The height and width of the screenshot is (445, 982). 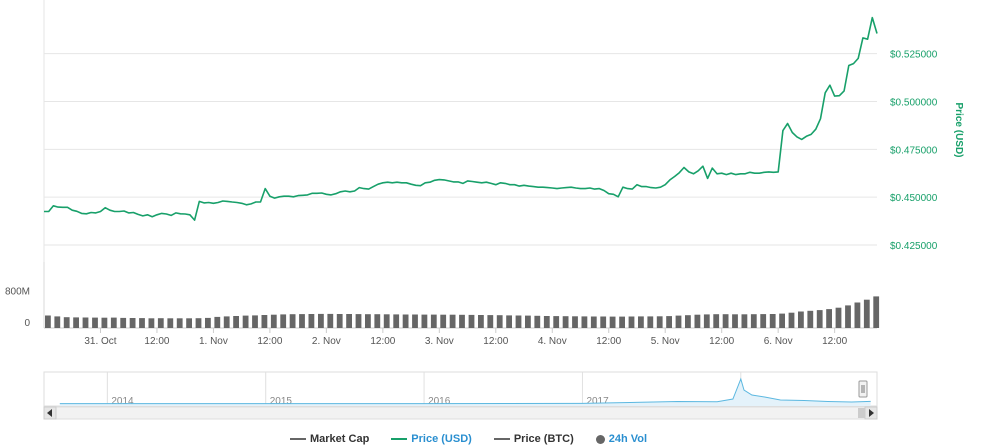 What do you see at coordinates (439, 401) in the screenshot?
I see `navigator-year-label: 2016` at bounding box center [439, 401].